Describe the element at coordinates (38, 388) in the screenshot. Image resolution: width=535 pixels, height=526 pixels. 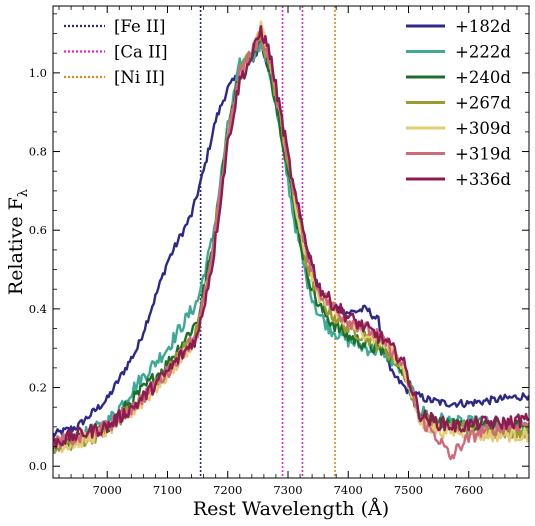
I see `y-tick-label: 0.2` at that location.